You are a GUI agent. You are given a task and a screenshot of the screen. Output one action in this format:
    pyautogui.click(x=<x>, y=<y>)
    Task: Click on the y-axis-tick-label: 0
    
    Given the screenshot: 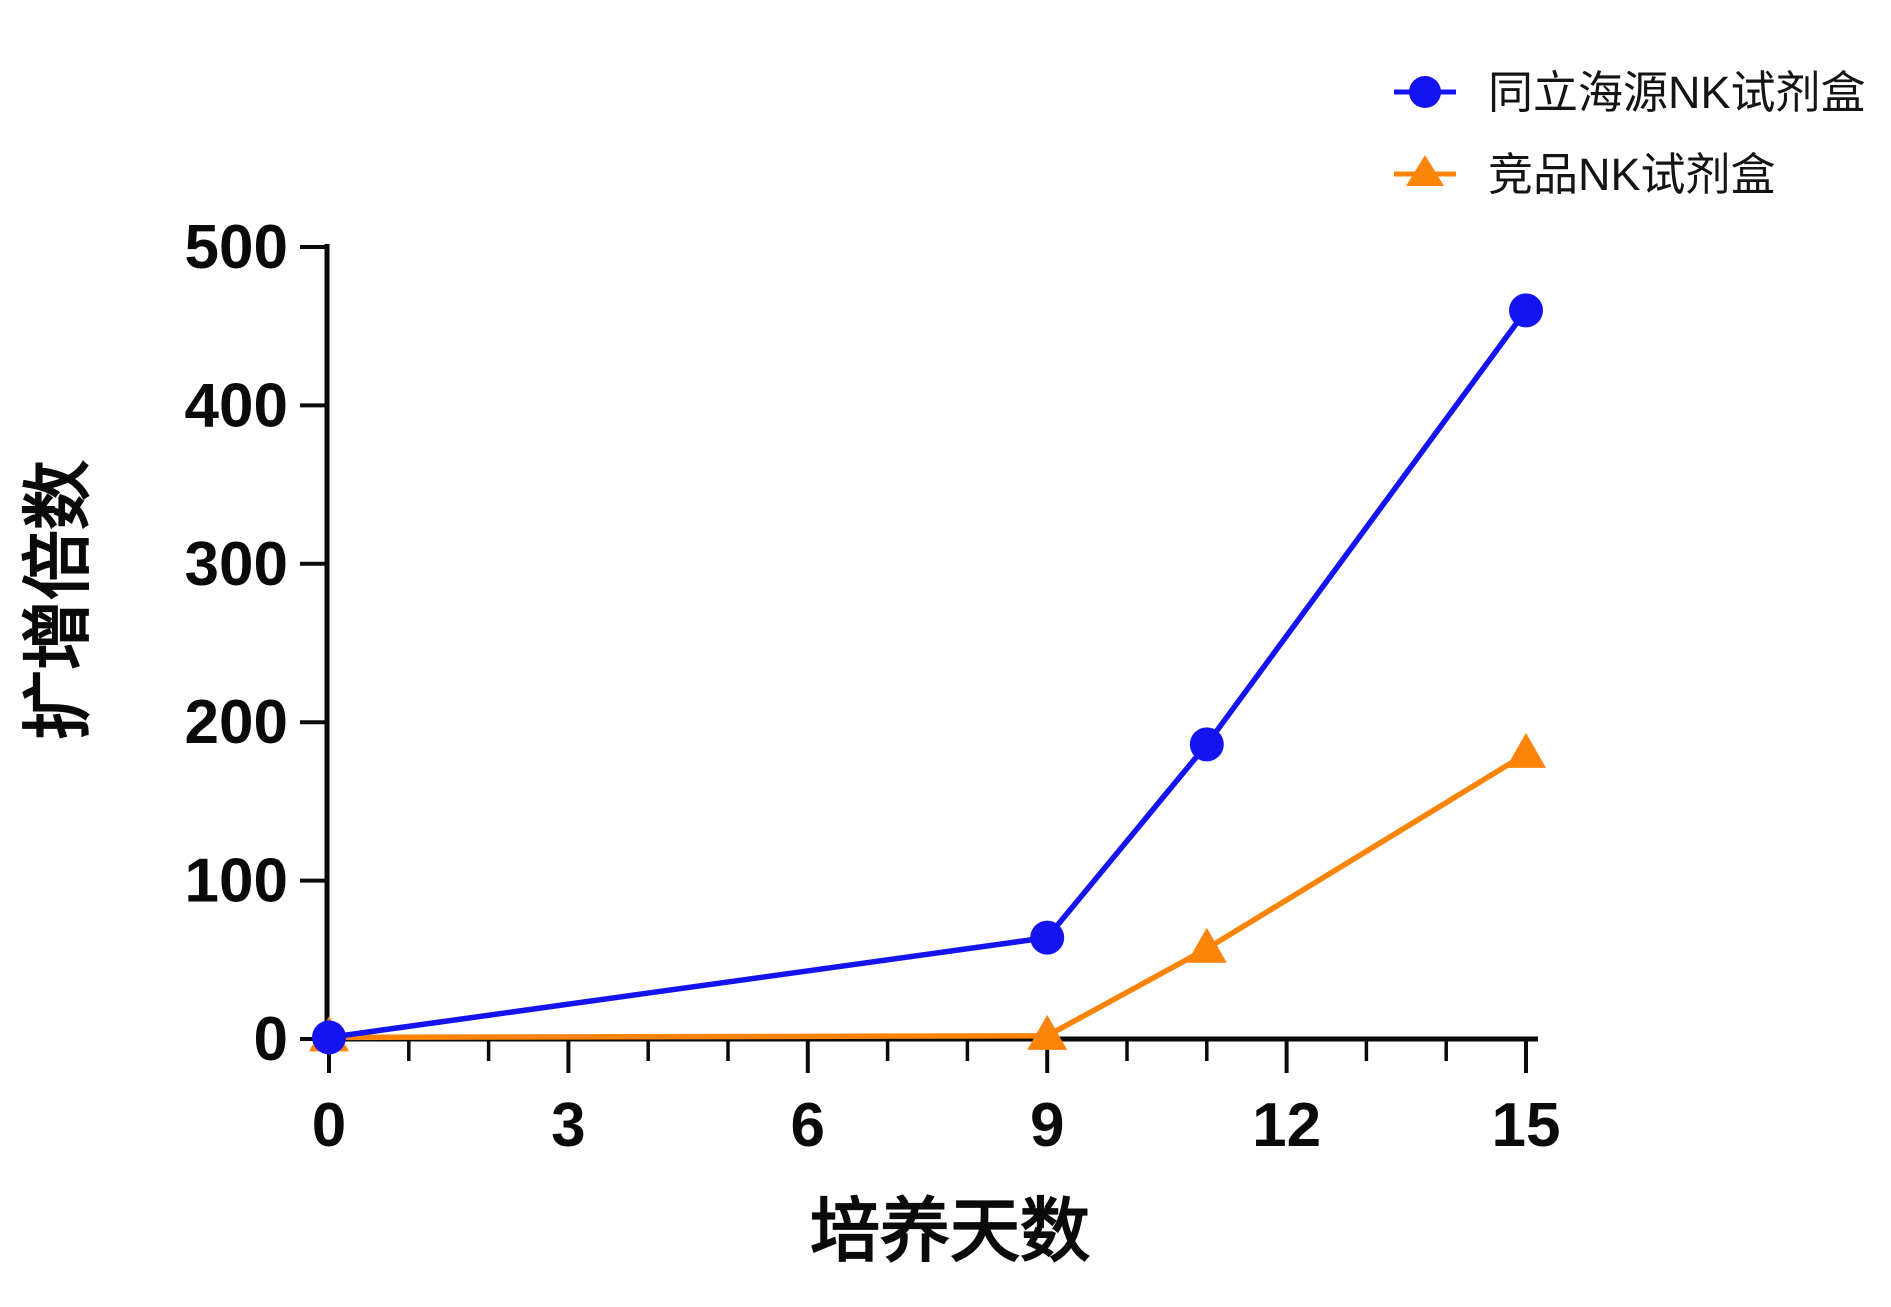 What is the action you would take?
    pyautogui.click(x=271, y=1039)
    